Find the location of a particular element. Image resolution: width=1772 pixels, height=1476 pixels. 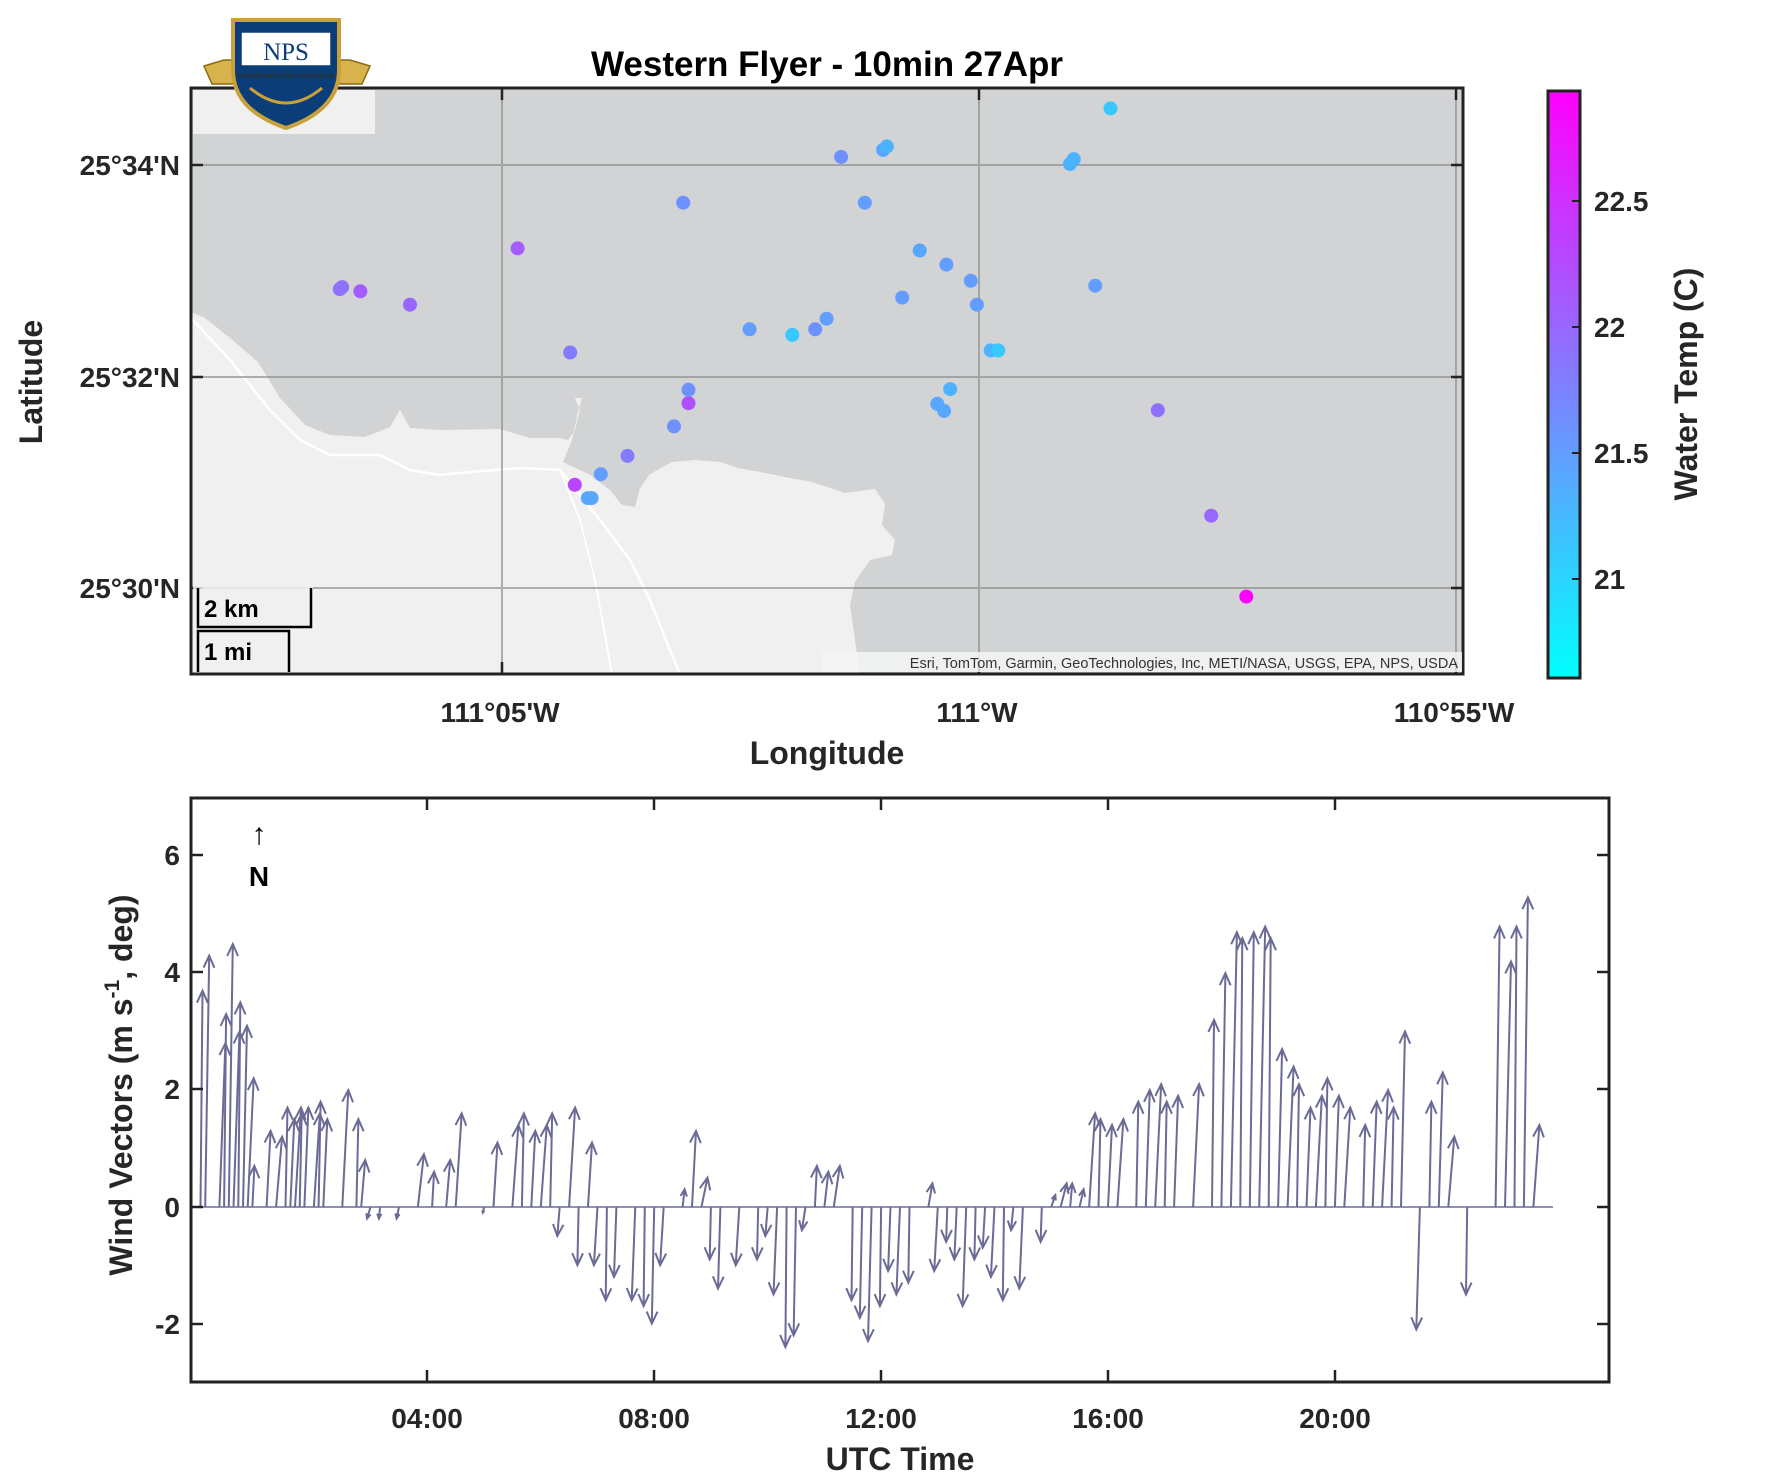

logo-banner is located at coordinates (286, 49).